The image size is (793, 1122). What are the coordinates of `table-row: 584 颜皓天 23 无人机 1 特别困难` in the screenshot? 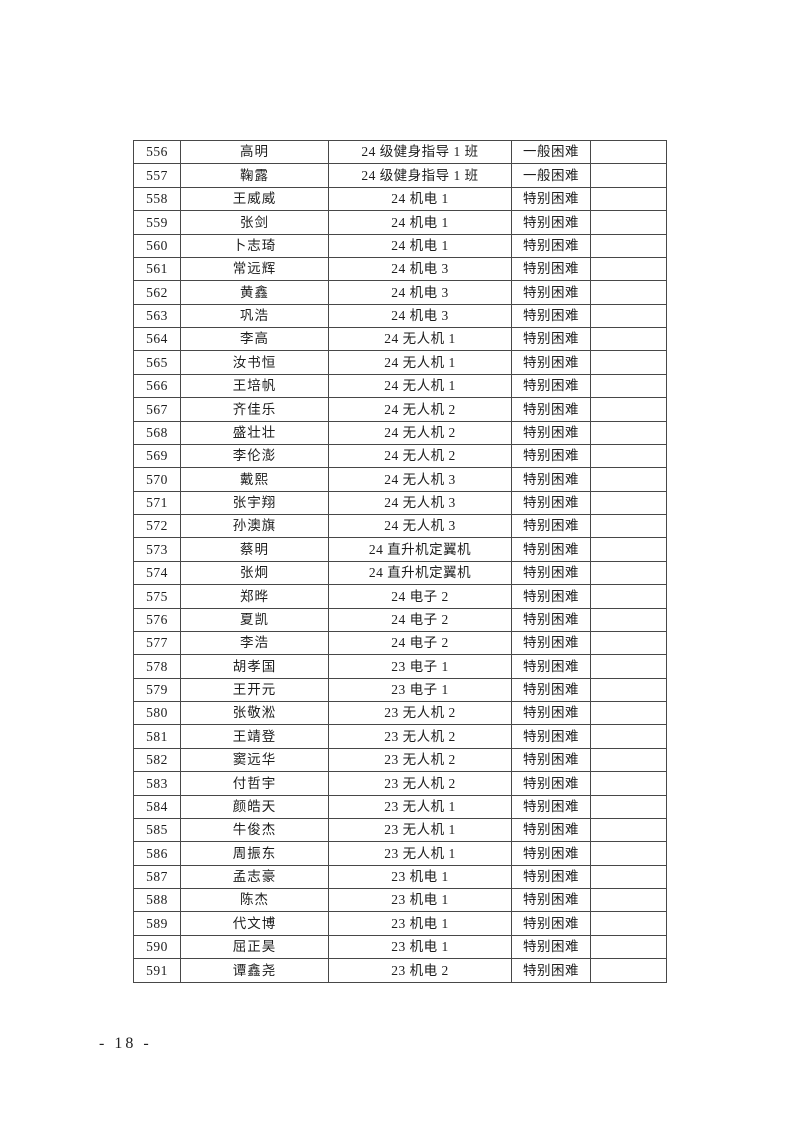 It's located at (400, 806).